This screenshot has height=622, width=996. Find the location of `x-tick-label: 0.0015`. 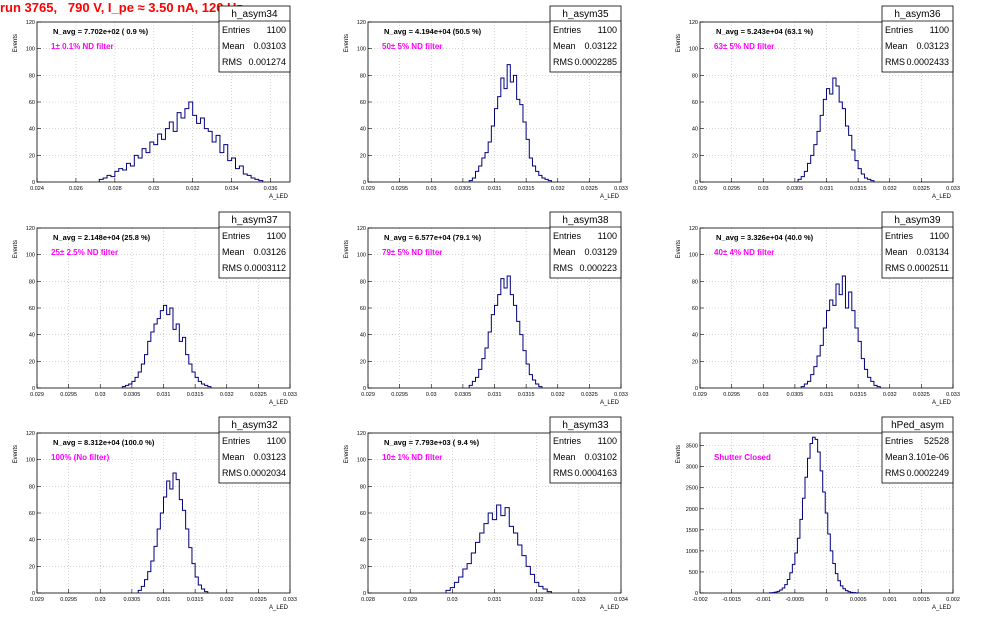

x-tick-label: 0.0015 is located at coordinates (921, 600).